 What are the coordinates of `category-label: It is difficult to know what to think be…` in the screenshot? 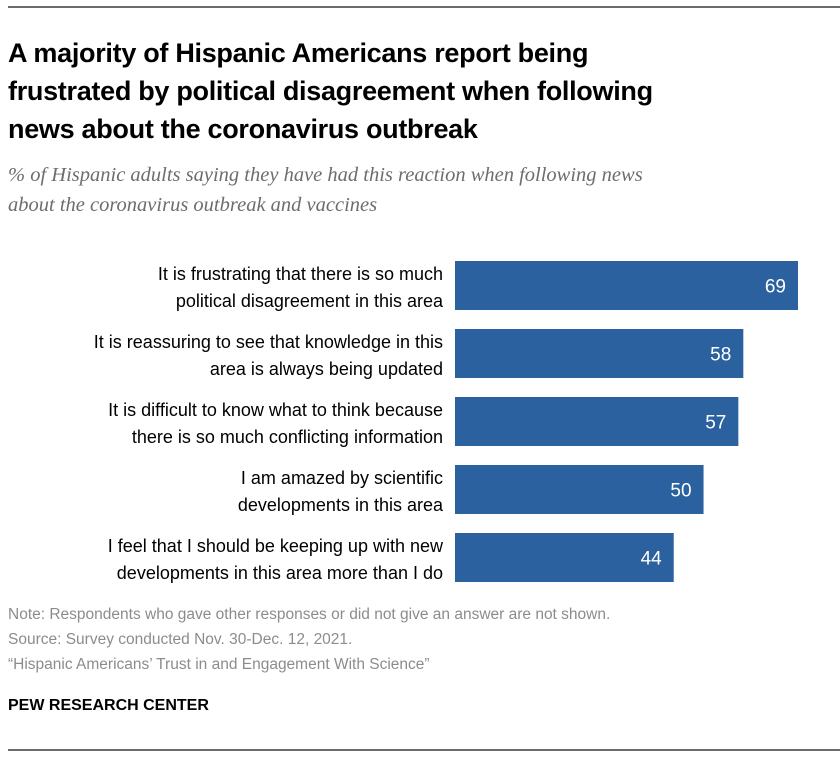 It's located at (275, 410).